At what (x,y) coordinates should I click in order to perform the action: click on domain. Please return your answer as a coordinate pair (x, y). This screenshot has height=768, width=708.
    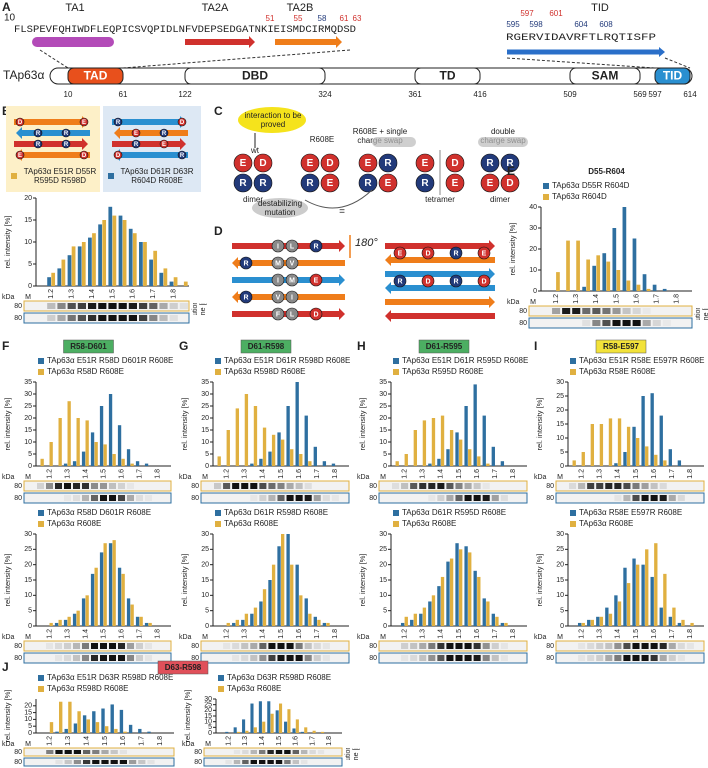
    Looking at the image, I should click on (605, 76).